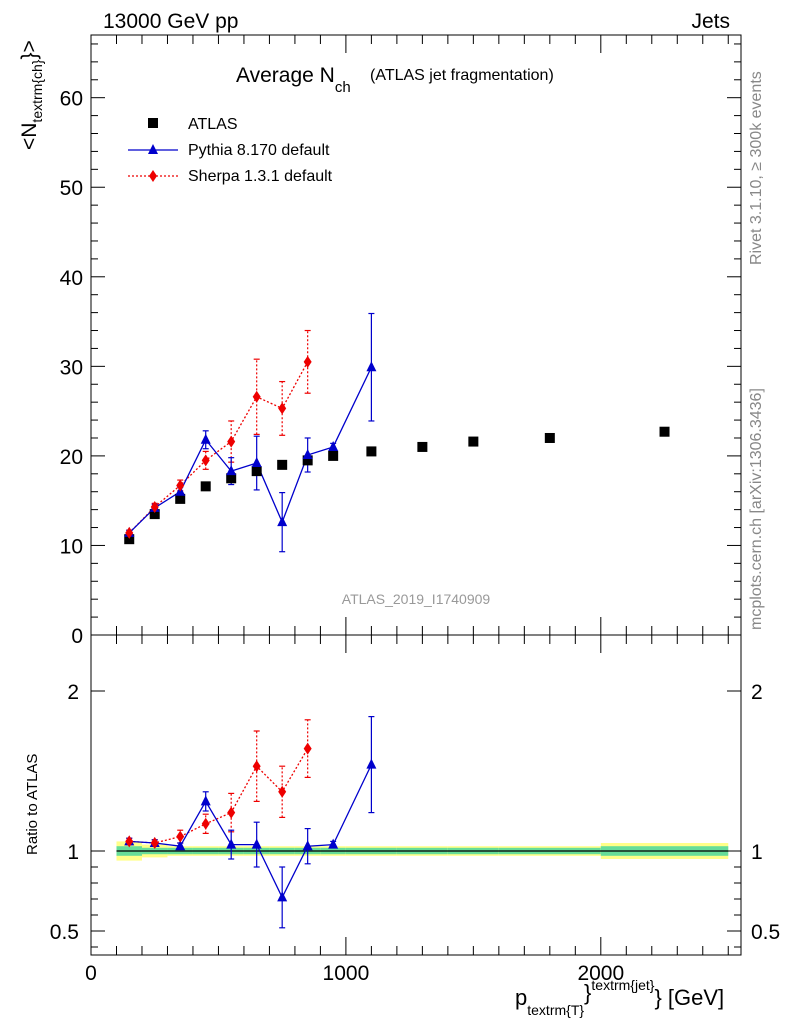  I want to click on legend-label-pythia: Pythia 8.170 default, so click(259, 150).